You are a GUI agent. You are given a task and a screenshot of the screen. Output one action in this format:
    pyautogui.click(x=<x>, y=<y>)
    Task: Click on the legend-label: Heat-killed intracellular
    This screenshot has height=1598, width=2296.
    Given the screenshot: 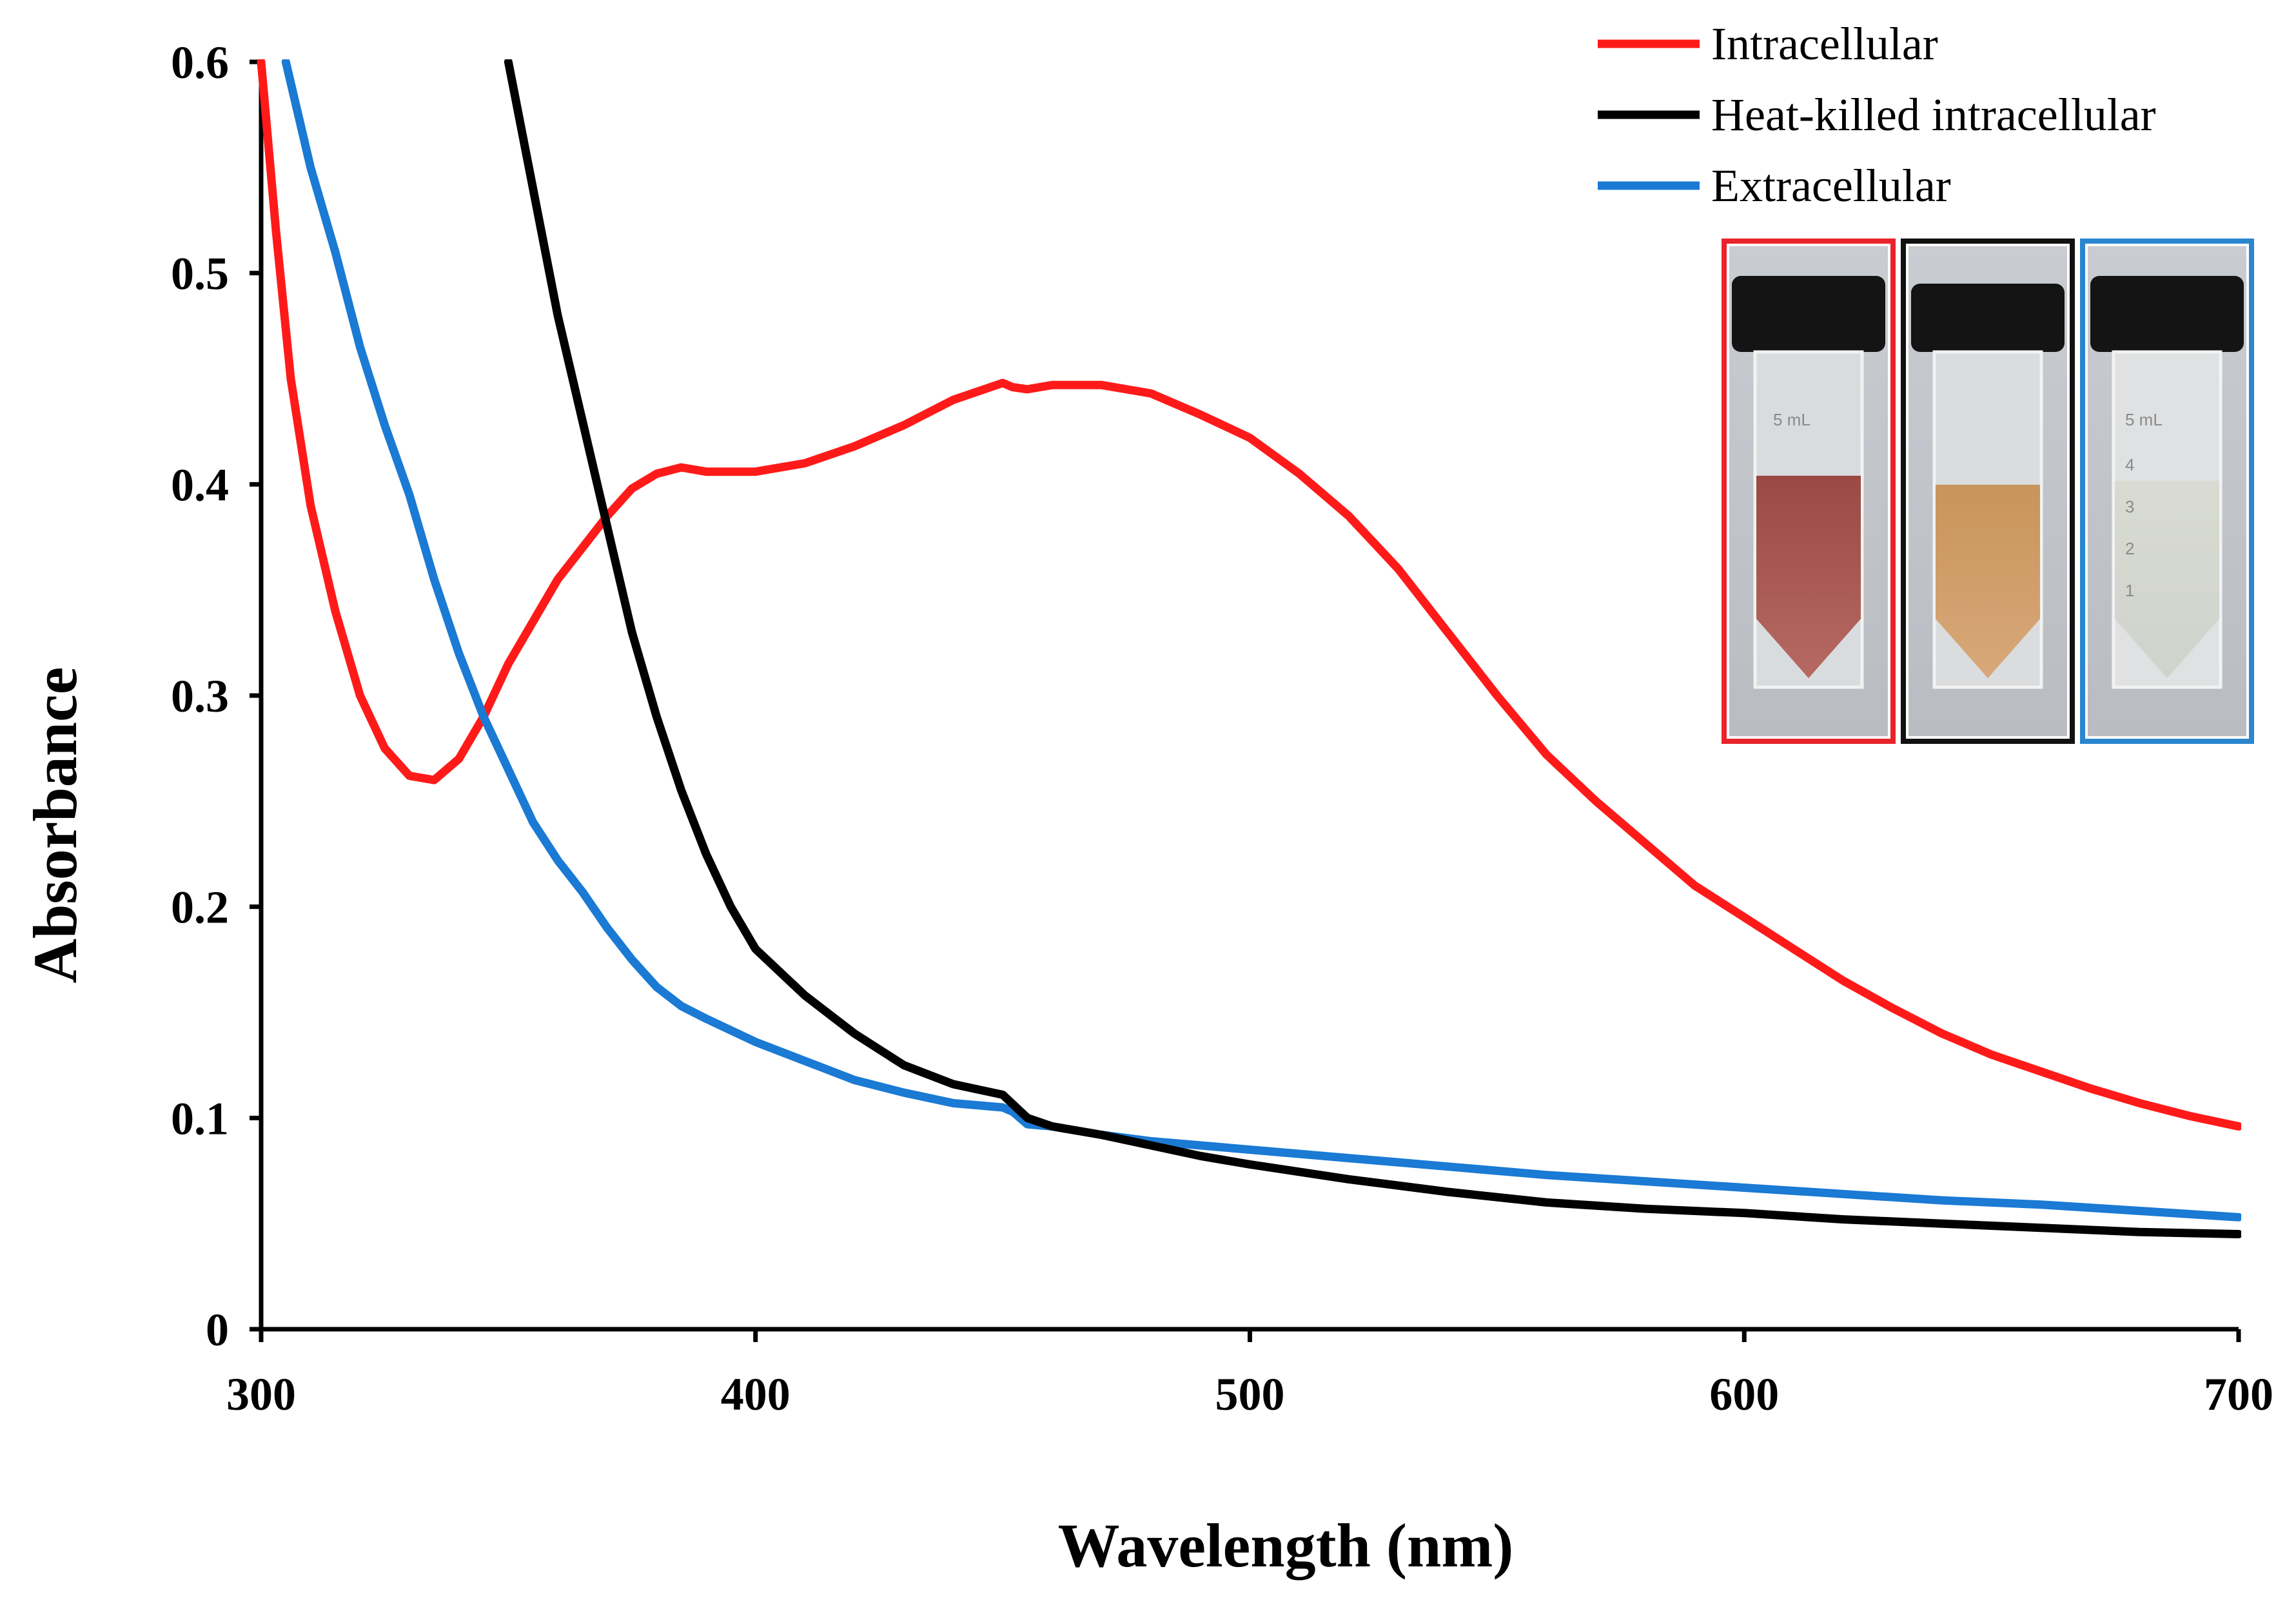 What is the action you would take?
    pyautogui.click(x=1933, y=115)
    